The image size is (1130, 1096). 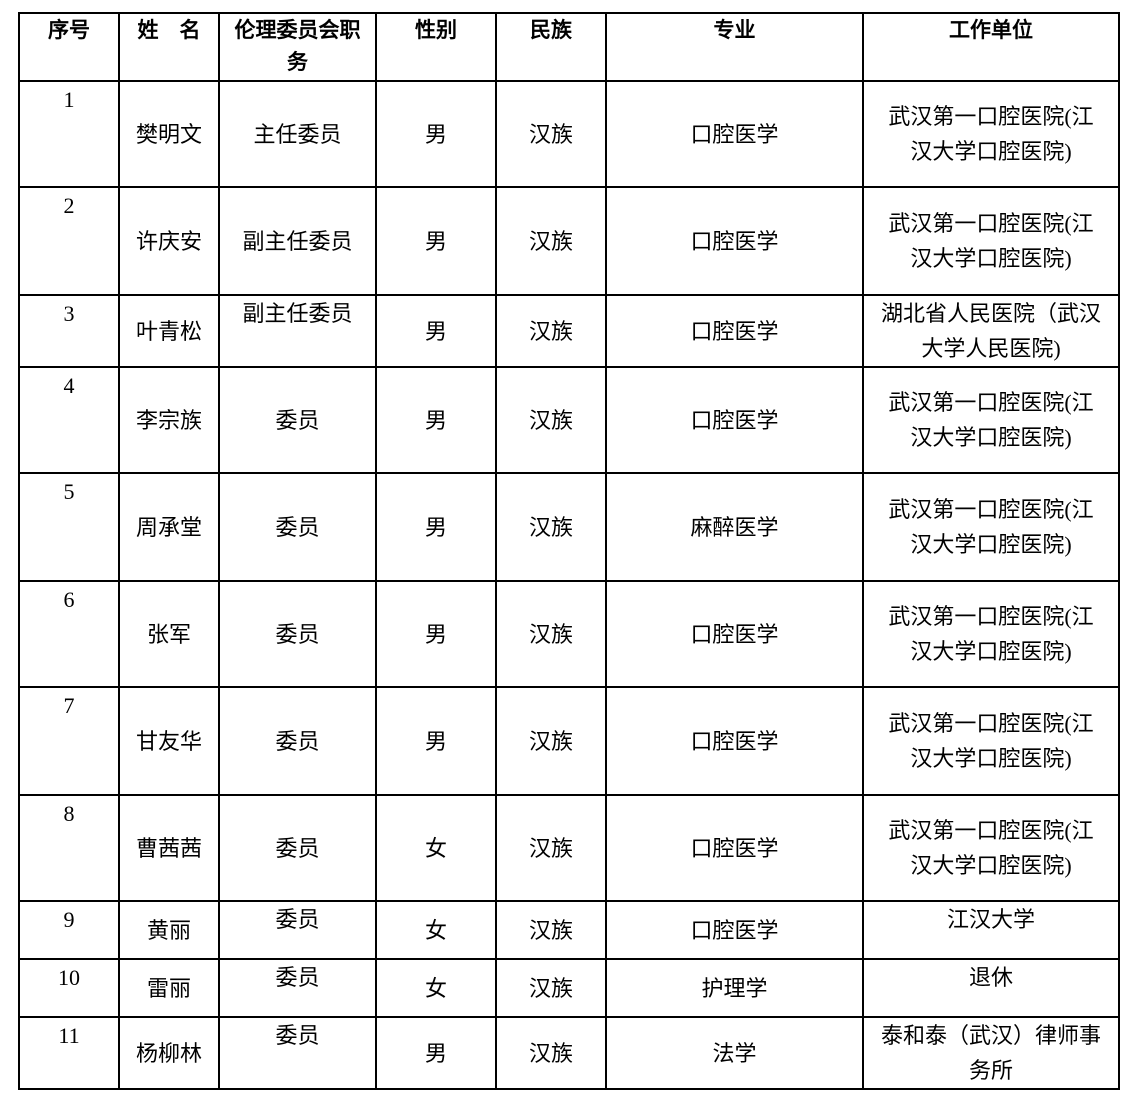 What do you see at coordinates (169, 331) in the screenshot?
I see `table-cell: 叶青松` at bounding box center [169, 331].